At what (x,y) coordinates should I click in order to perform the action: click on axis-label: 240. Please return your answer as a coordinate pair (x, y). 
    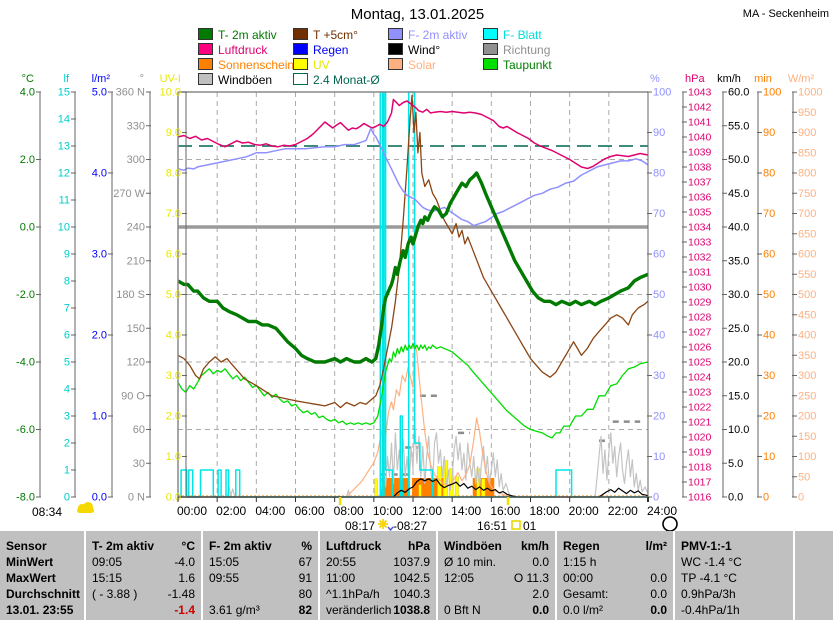
    Looking at the image, I should click on (136, 228).